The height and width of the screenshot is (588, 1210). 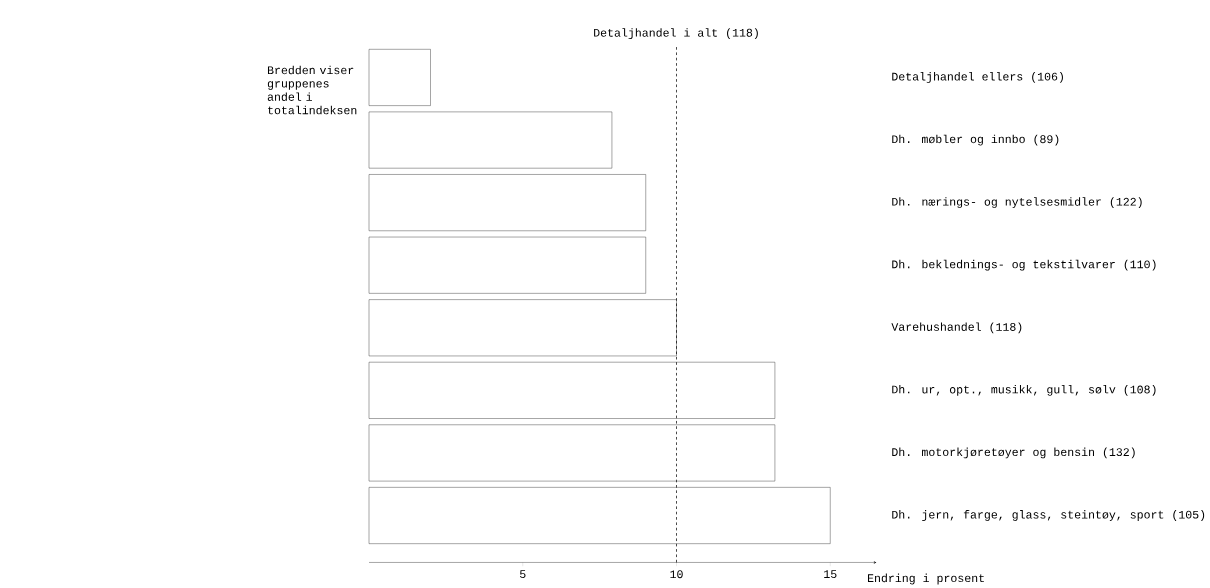 What do you see at coordinates (830, 574) in the screenshot?
I see `x-tick-label: 15` at bounding box center [830, 574].